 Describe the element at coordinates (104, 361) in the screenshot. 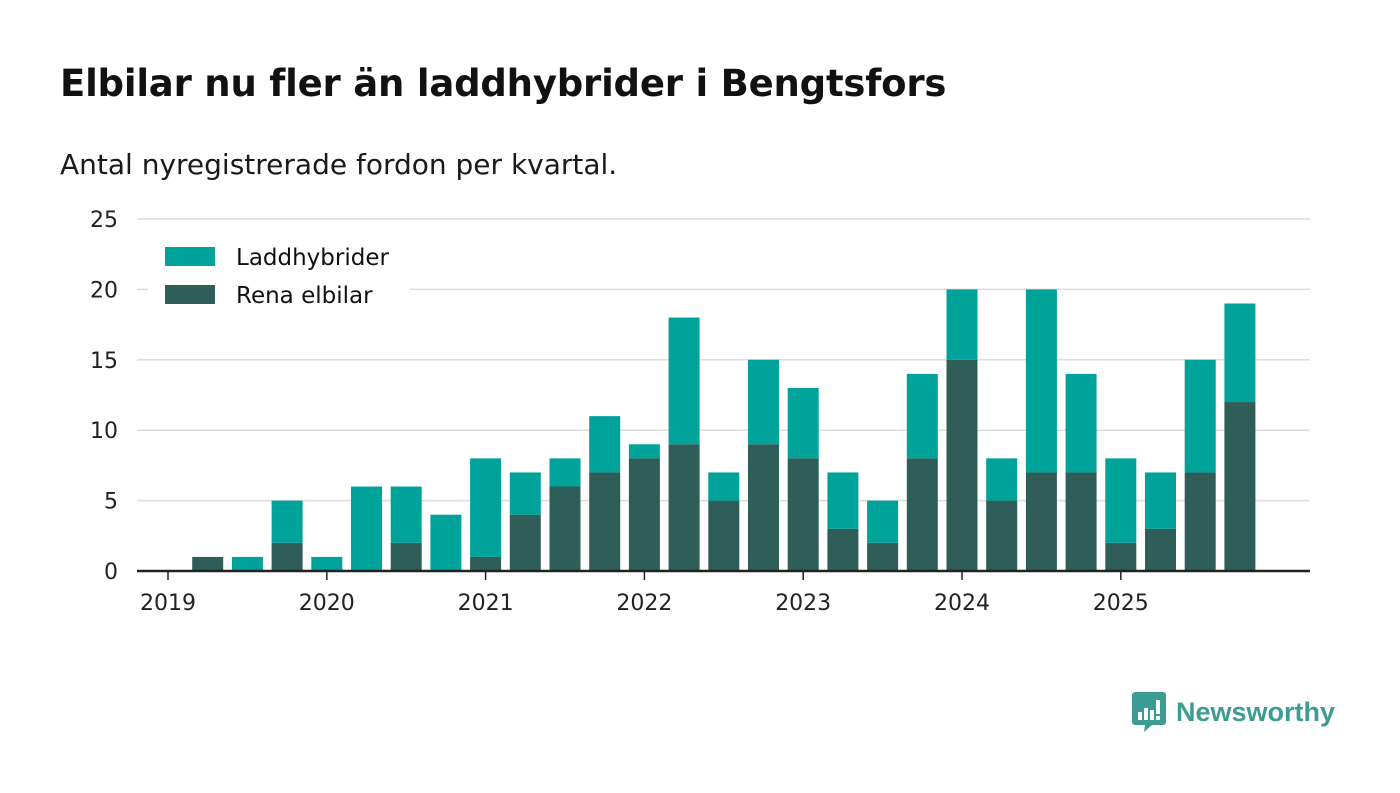

I see `y-tick-label: 15` at that location.